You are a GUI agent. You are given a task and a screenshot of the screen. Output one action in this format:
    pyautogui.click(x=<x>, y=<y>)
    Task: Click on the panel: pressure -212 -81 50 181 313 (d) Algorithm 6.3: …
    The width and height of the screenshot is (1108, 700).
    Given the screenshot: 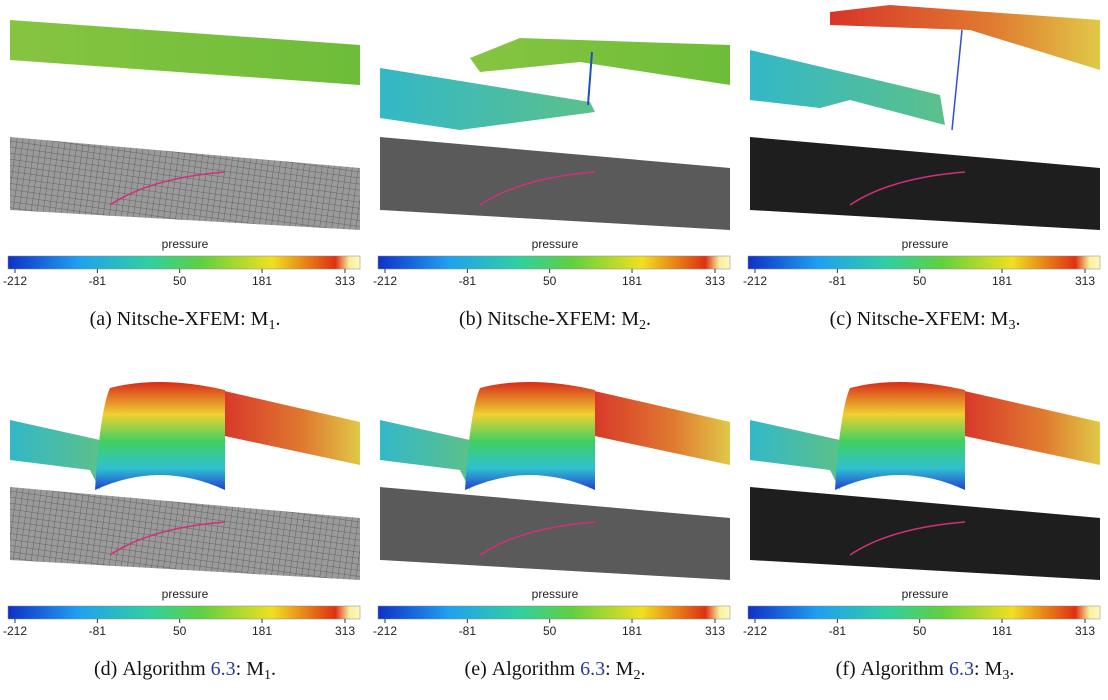 What is the action you would take?
    pyautogui.click(x=182, y=532)
    